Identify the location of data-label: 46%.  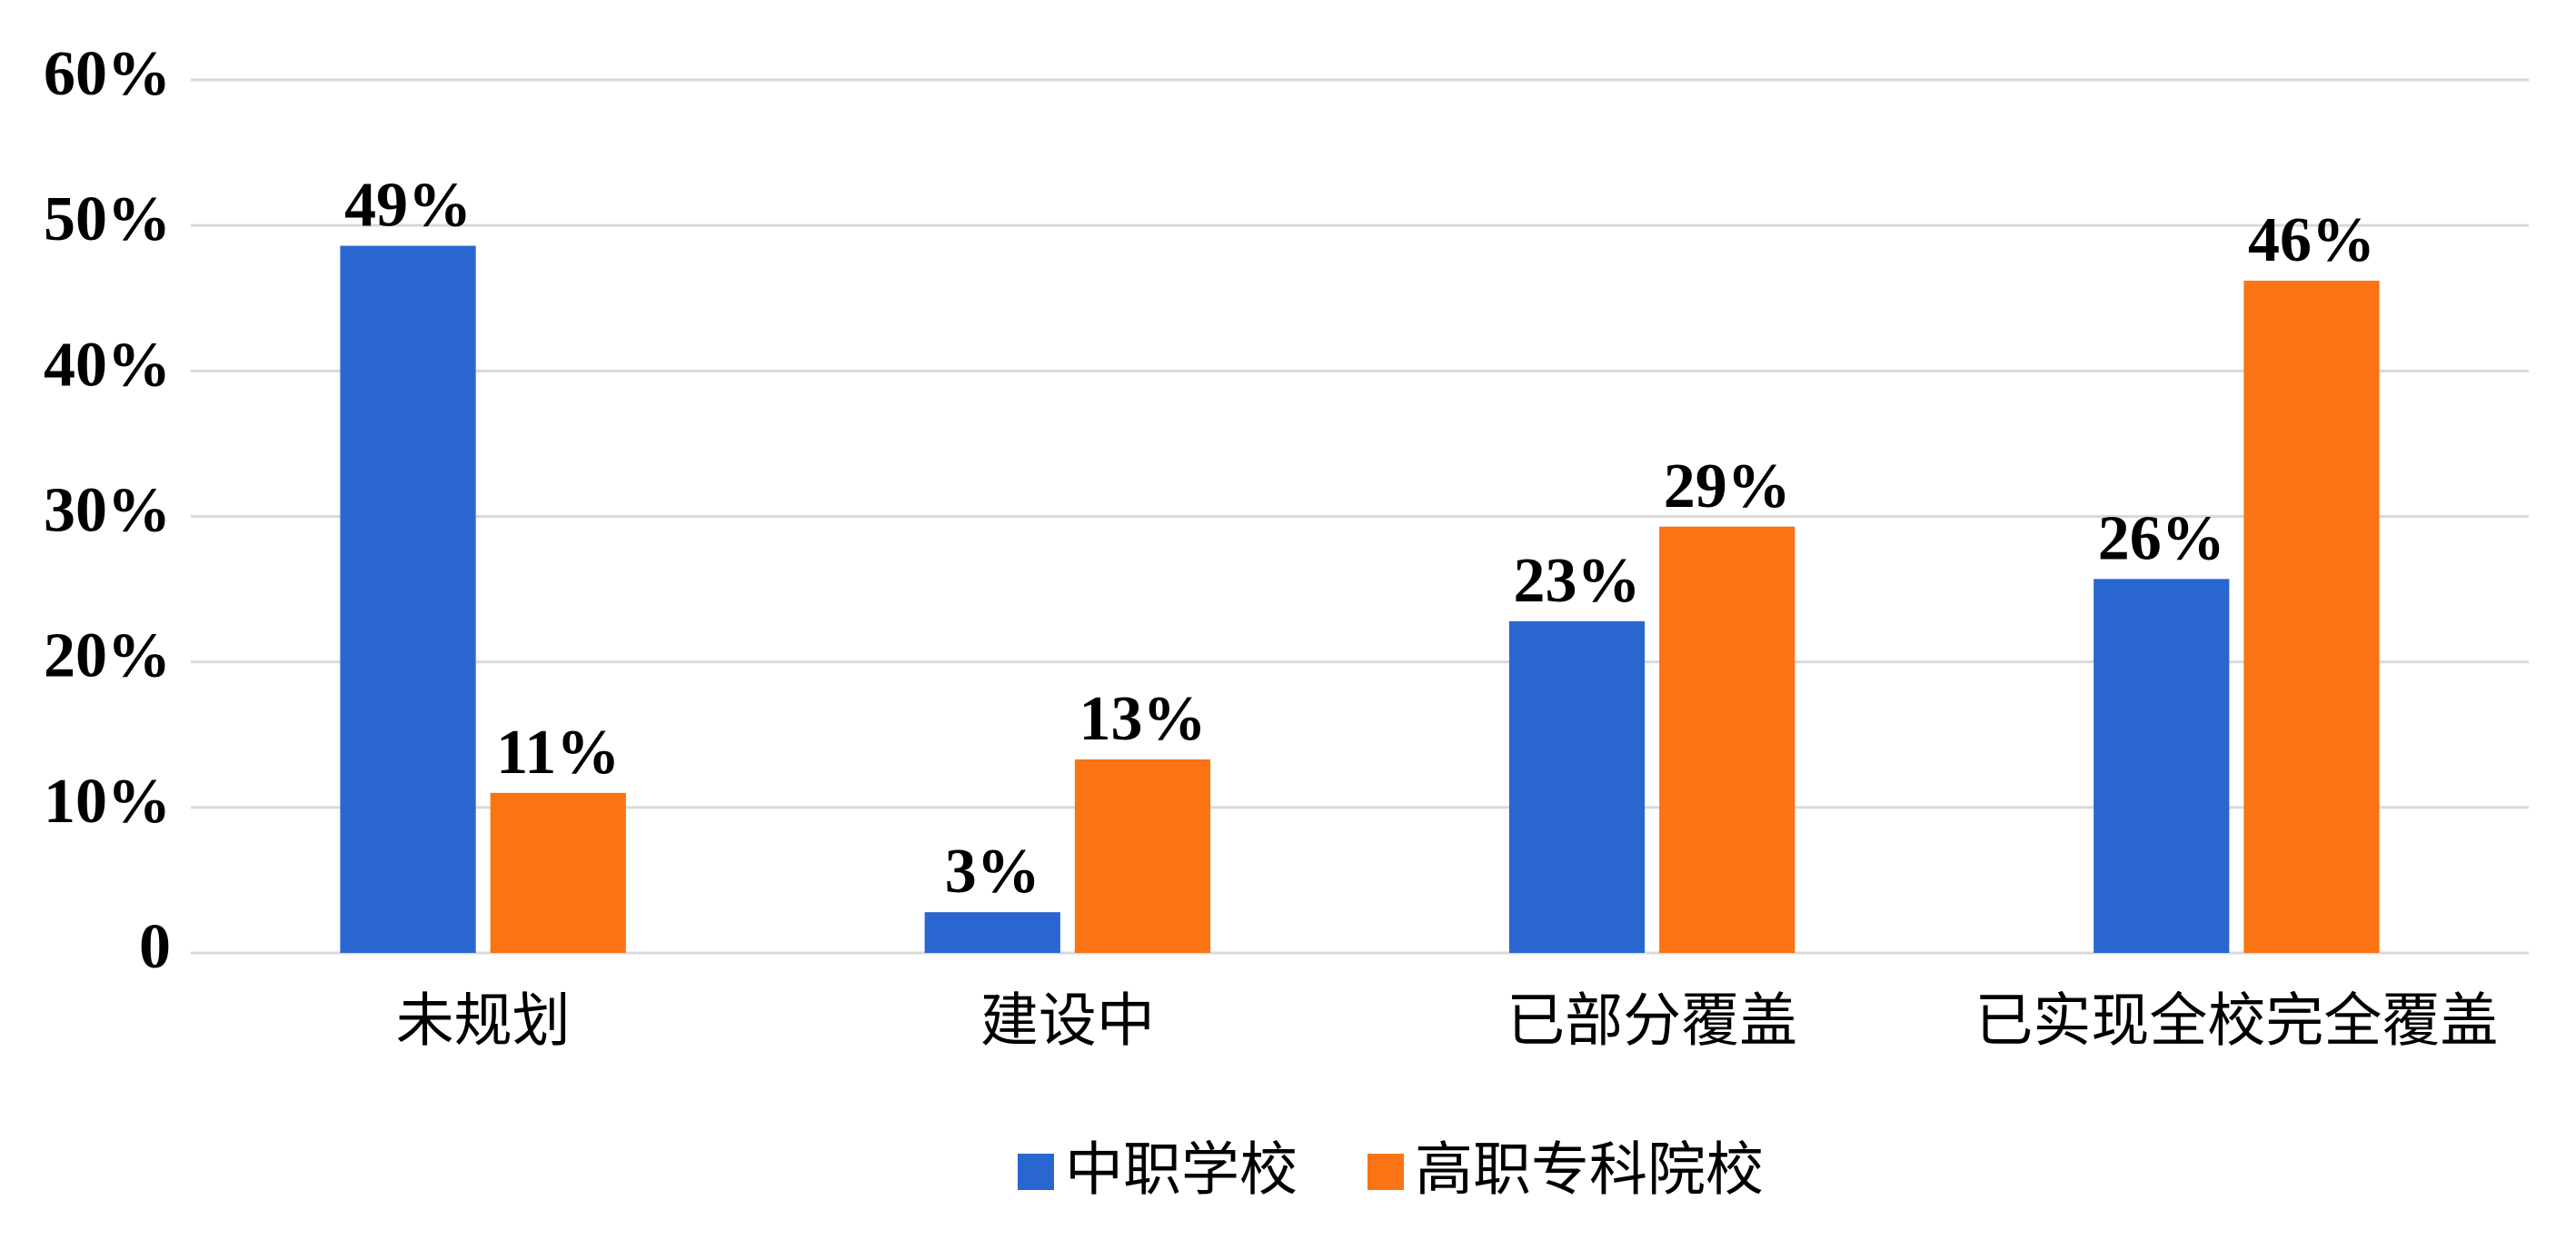
(2311, 240).